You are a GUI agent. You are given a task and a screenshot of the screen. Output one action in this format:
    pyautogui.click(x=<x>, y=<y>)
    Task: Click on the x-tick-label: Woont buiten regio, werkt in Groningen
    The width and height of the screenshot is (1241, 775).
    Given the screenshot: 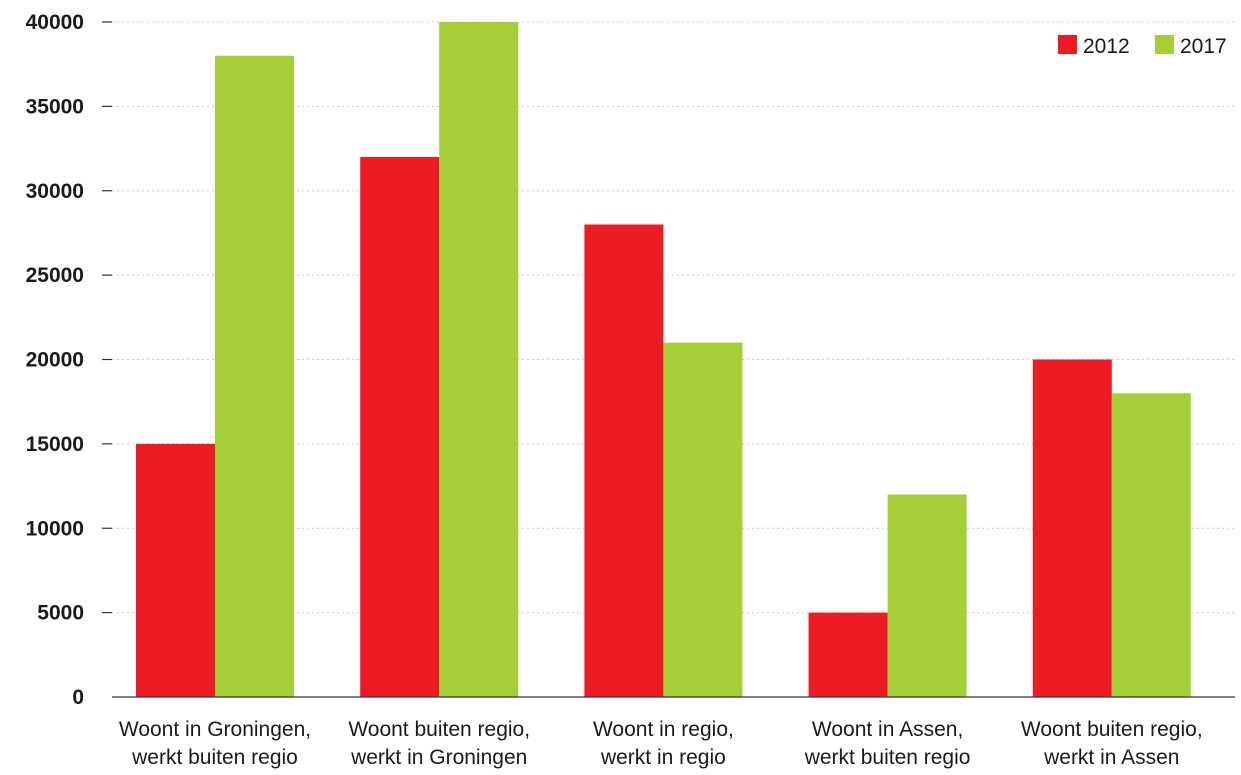 What is the action you would take?
    pyautogui.click(x=439, y=743)
    